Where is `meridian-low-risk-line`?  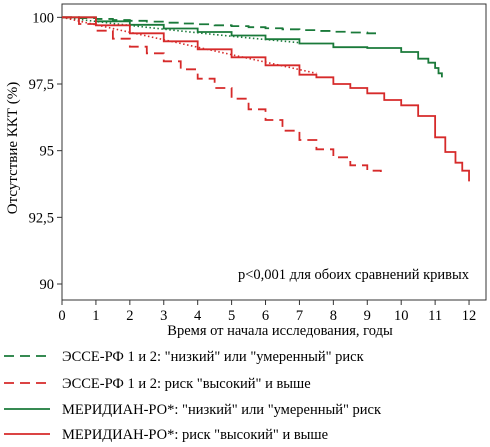 meridian-low-risk-line is located at coordinates (252, 47).